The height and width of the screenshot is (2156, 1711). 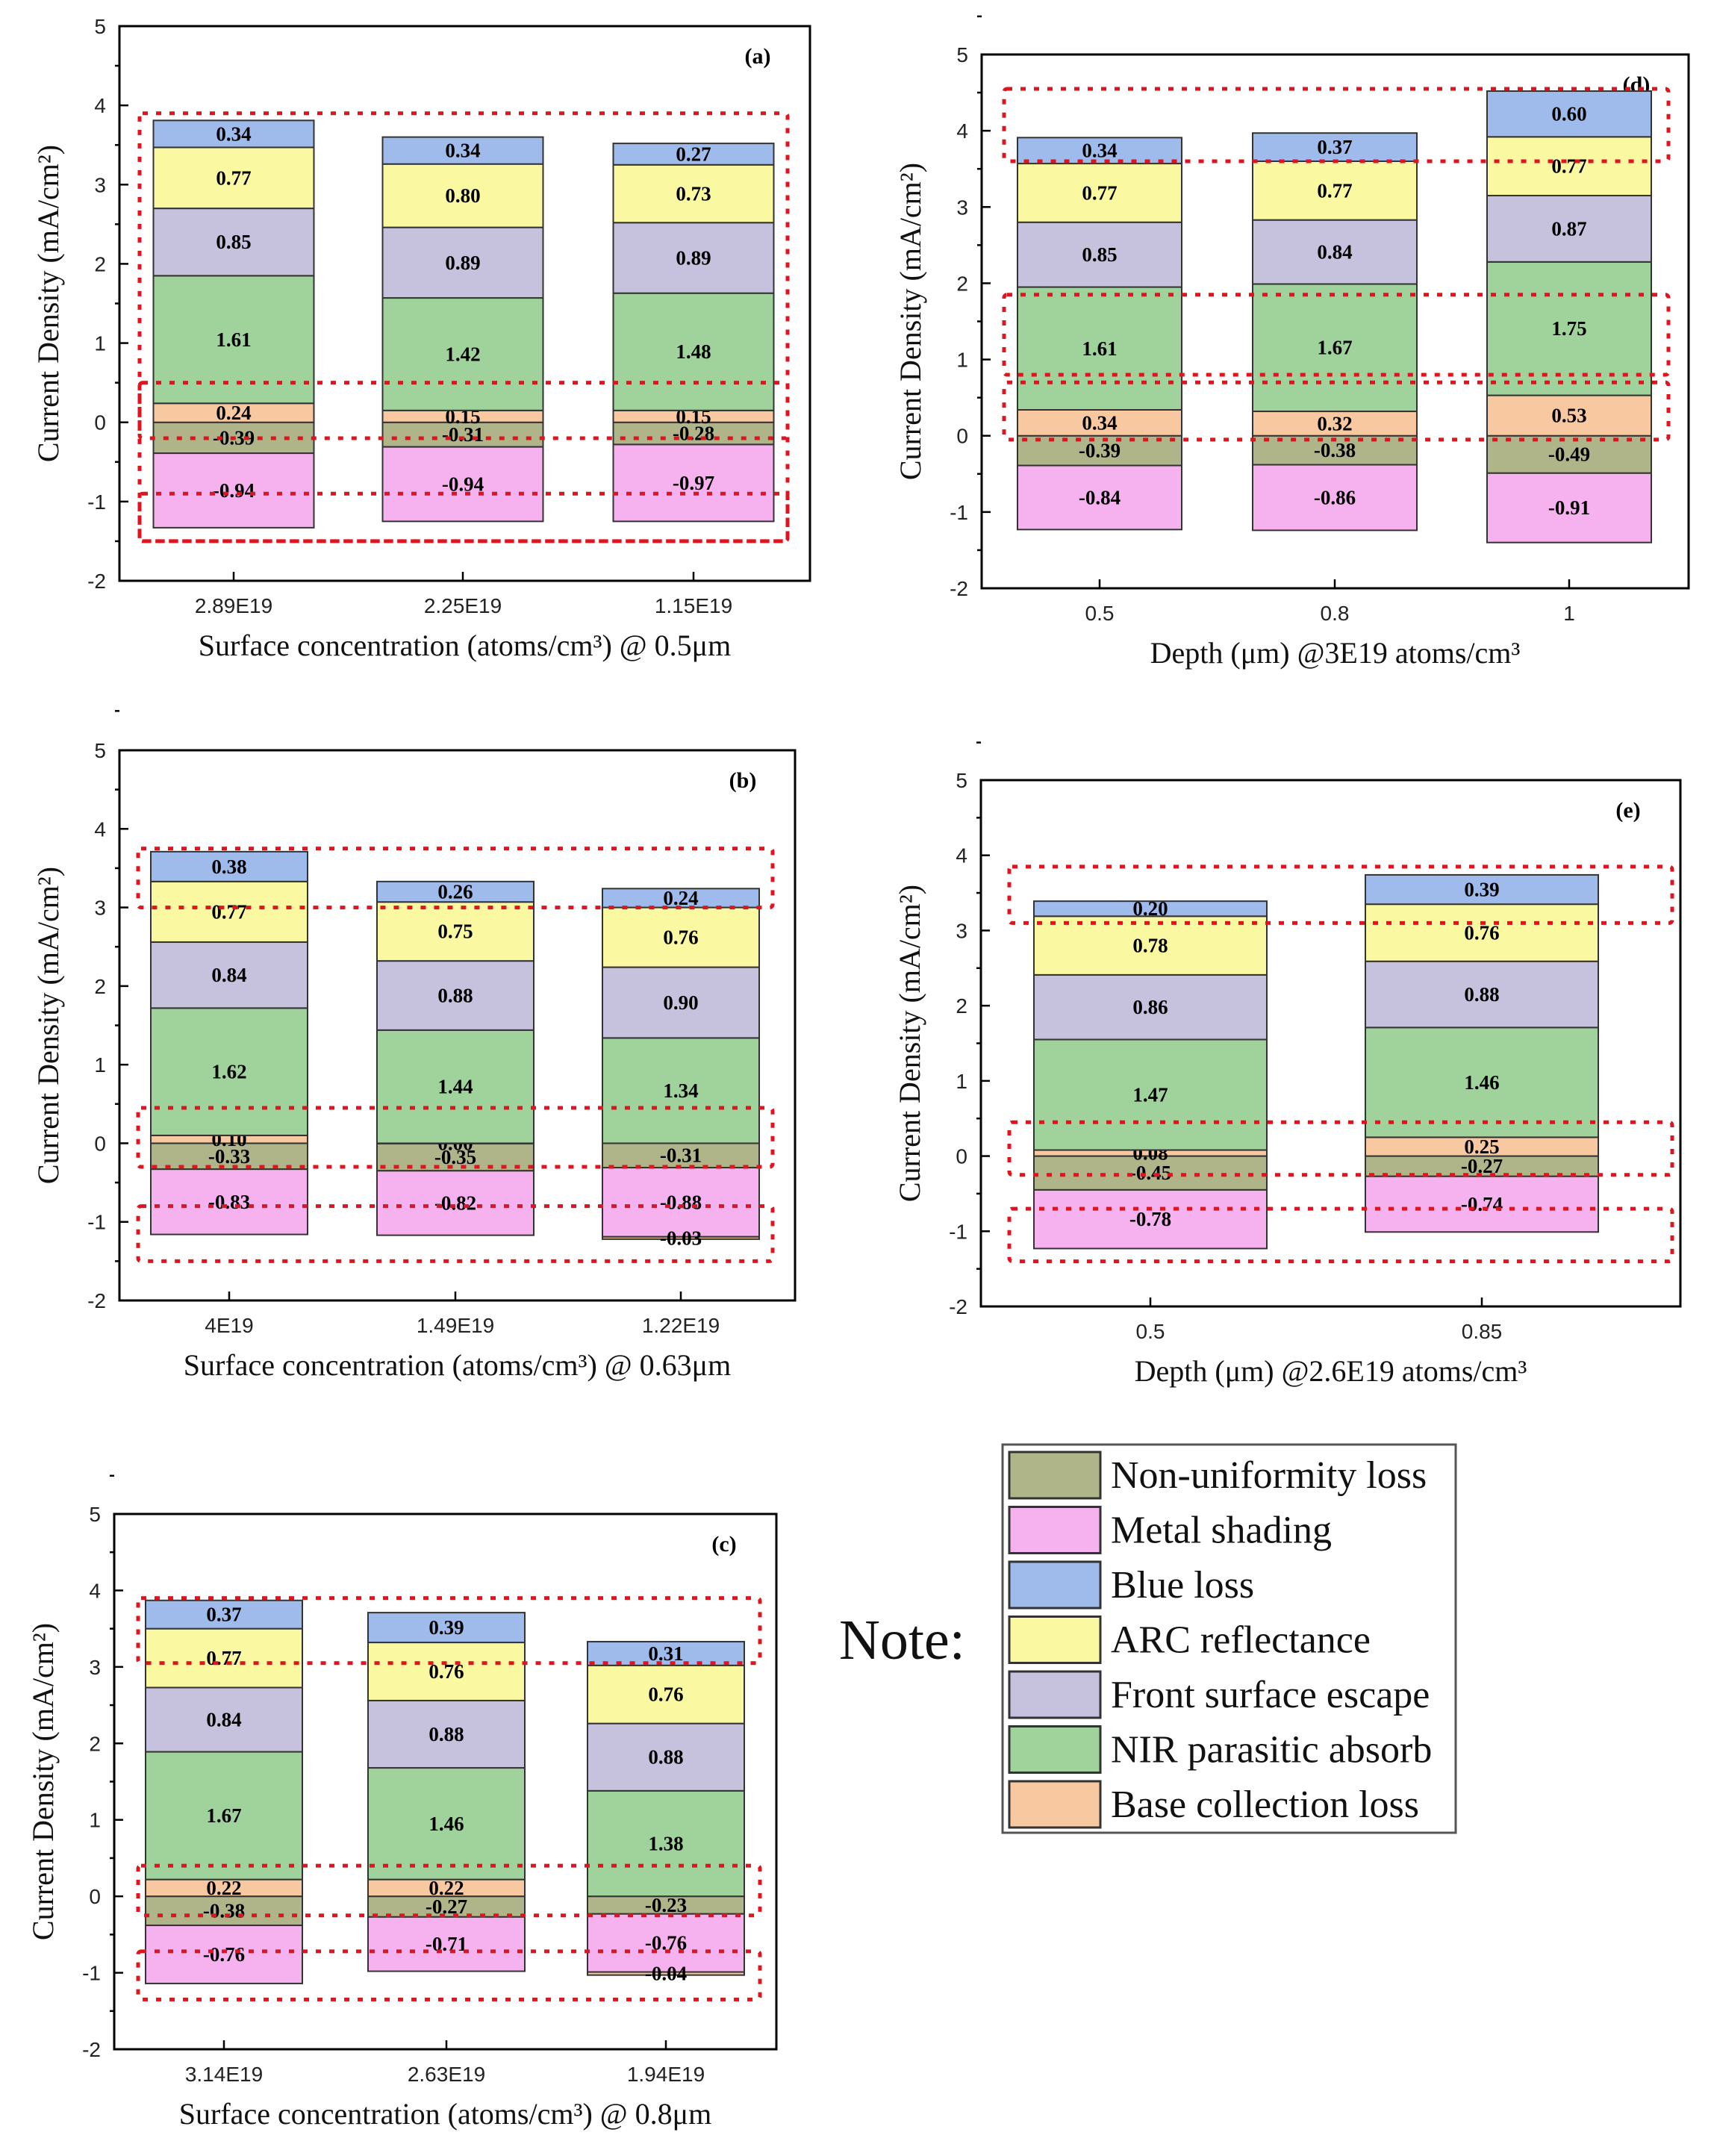 I want to click on y-tick-label: -2, so click(x=96, y=581).